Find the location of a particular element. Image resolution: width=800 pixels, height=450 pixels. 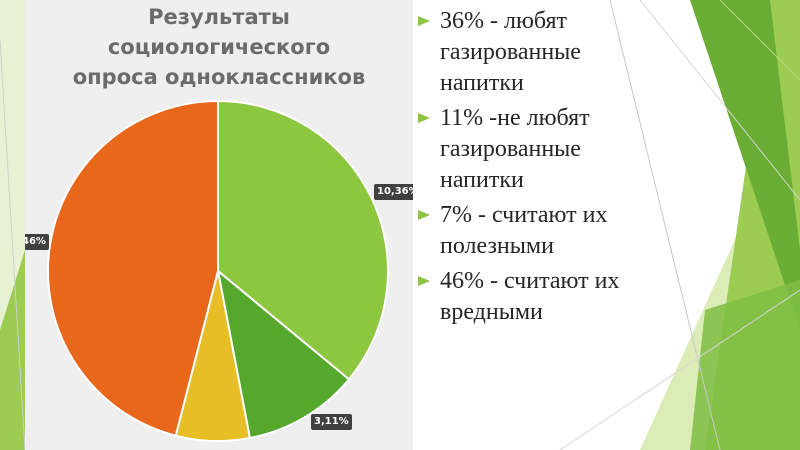

data-label-dark-green: 3,11% is located at coordinates (331, 422).